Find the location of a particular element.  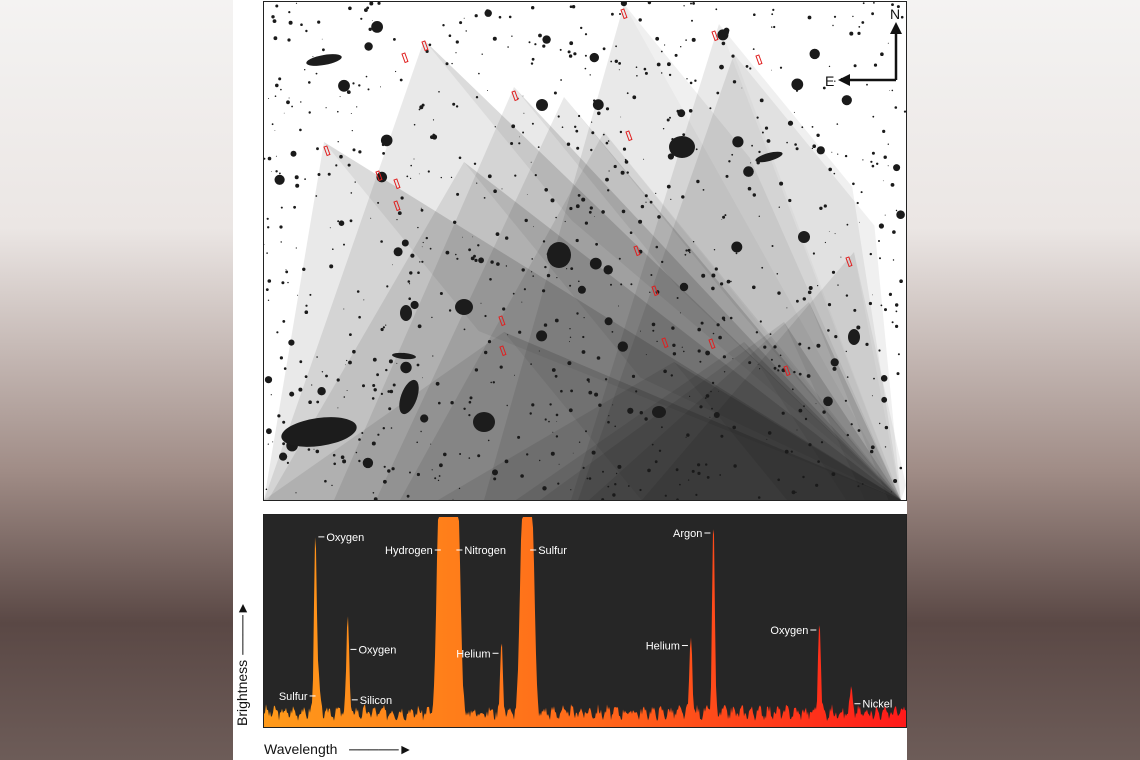

compass-north-label: N is located at coordinates (895, 14).